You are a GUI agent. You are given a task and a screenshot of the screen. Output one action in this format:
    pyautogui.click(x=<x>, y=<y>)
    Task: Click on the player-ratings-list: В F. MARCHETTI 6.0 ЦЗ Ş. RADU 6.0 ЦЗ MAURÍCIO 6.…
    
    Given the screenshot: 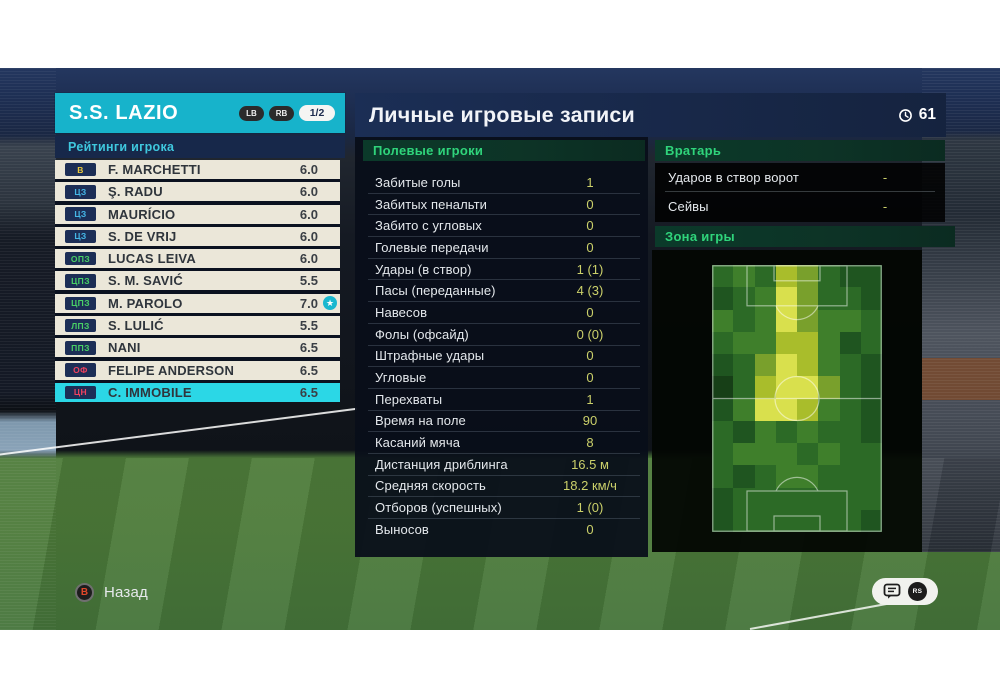 What is the action you would take?
    pyautogui.click(x=197, y=281)
    